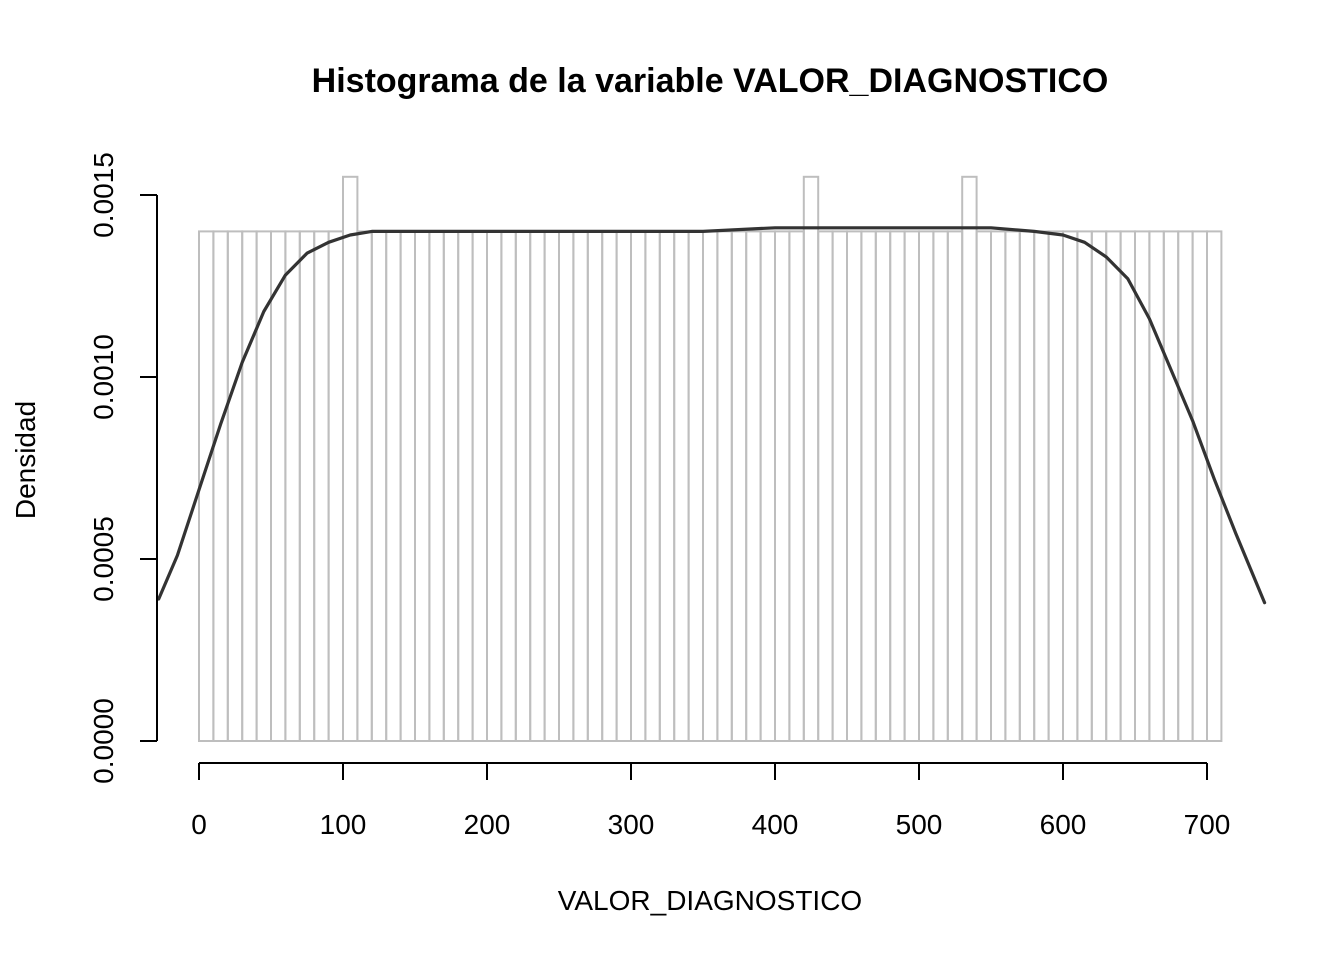 The height and width of the screenshot is (960, 1344). I want to click on y-tick-label: 0.0015, so click(103, 195).